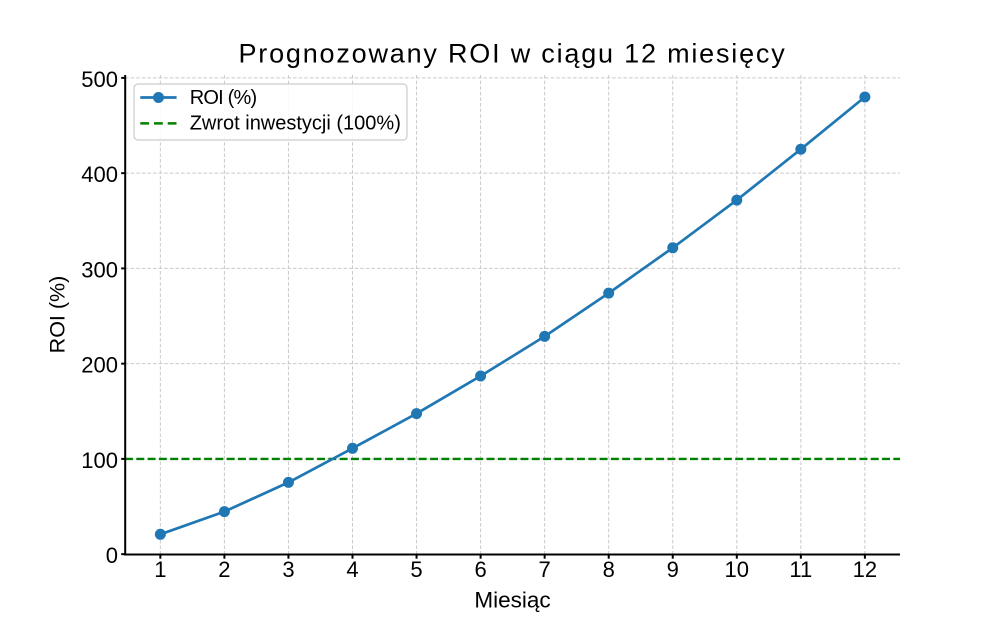 The width and height of the screenshot is (1000, 625). What do you see at coordinates (224, 569) in the screenshot?
I see `svg-text: 2` at bounding box center [224, 569].